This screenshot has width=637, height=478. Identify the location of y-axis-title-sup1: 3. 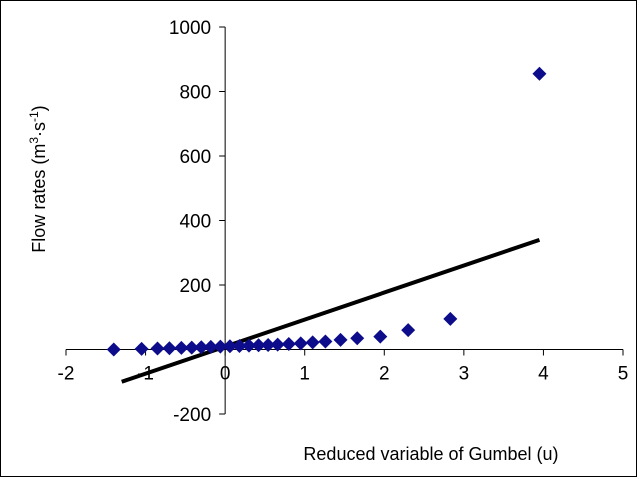
(34, 140).